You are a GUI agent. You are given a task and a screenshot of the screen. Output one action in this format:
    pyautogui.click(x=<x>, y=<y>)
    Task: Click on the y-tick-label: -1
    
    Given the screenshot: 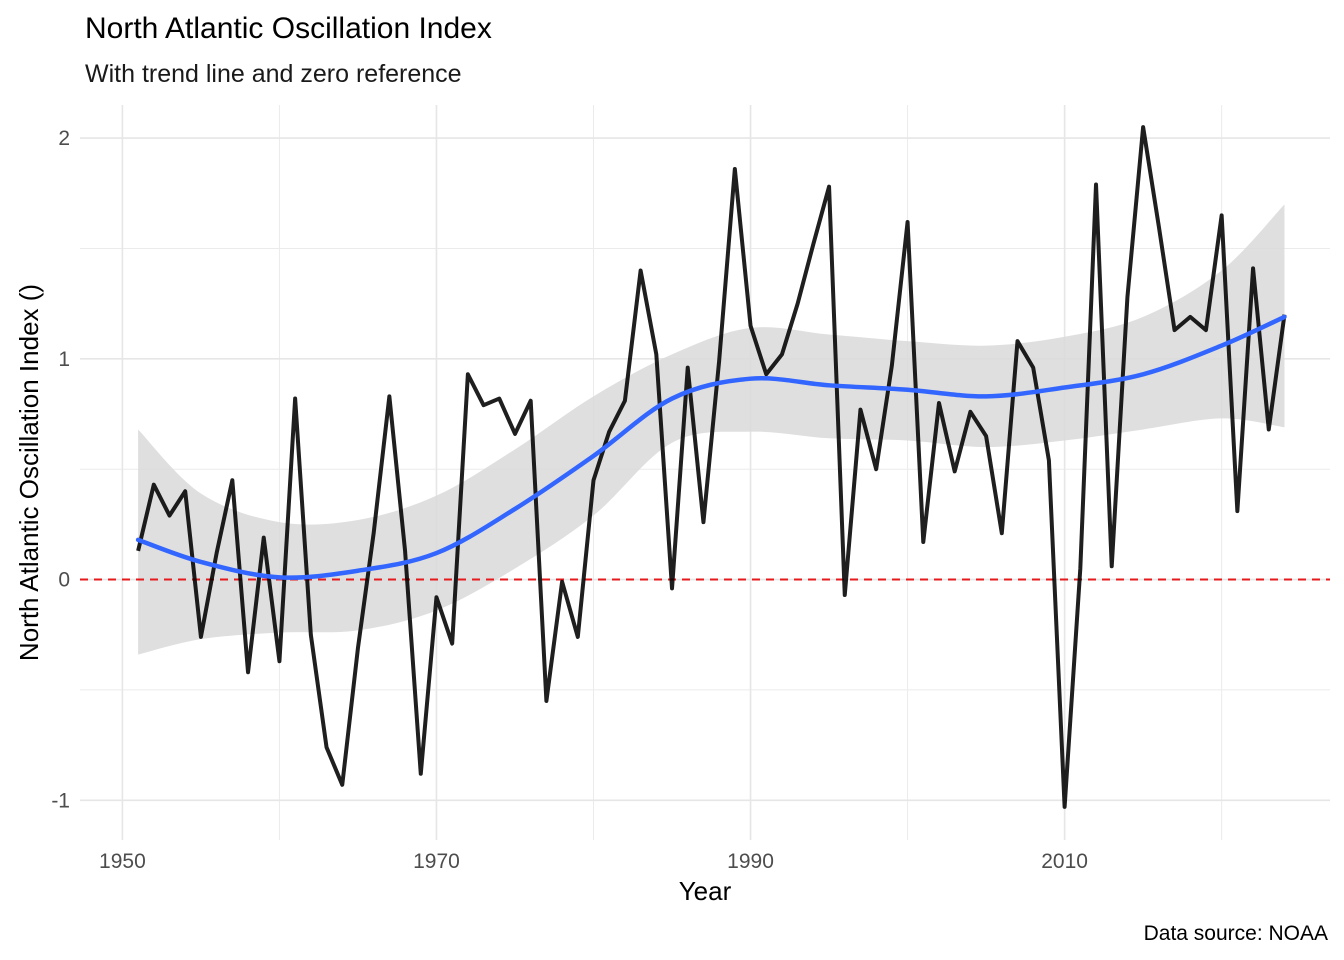 What is the action you would take?
    pyautogui.click(x=60, y=800)
    